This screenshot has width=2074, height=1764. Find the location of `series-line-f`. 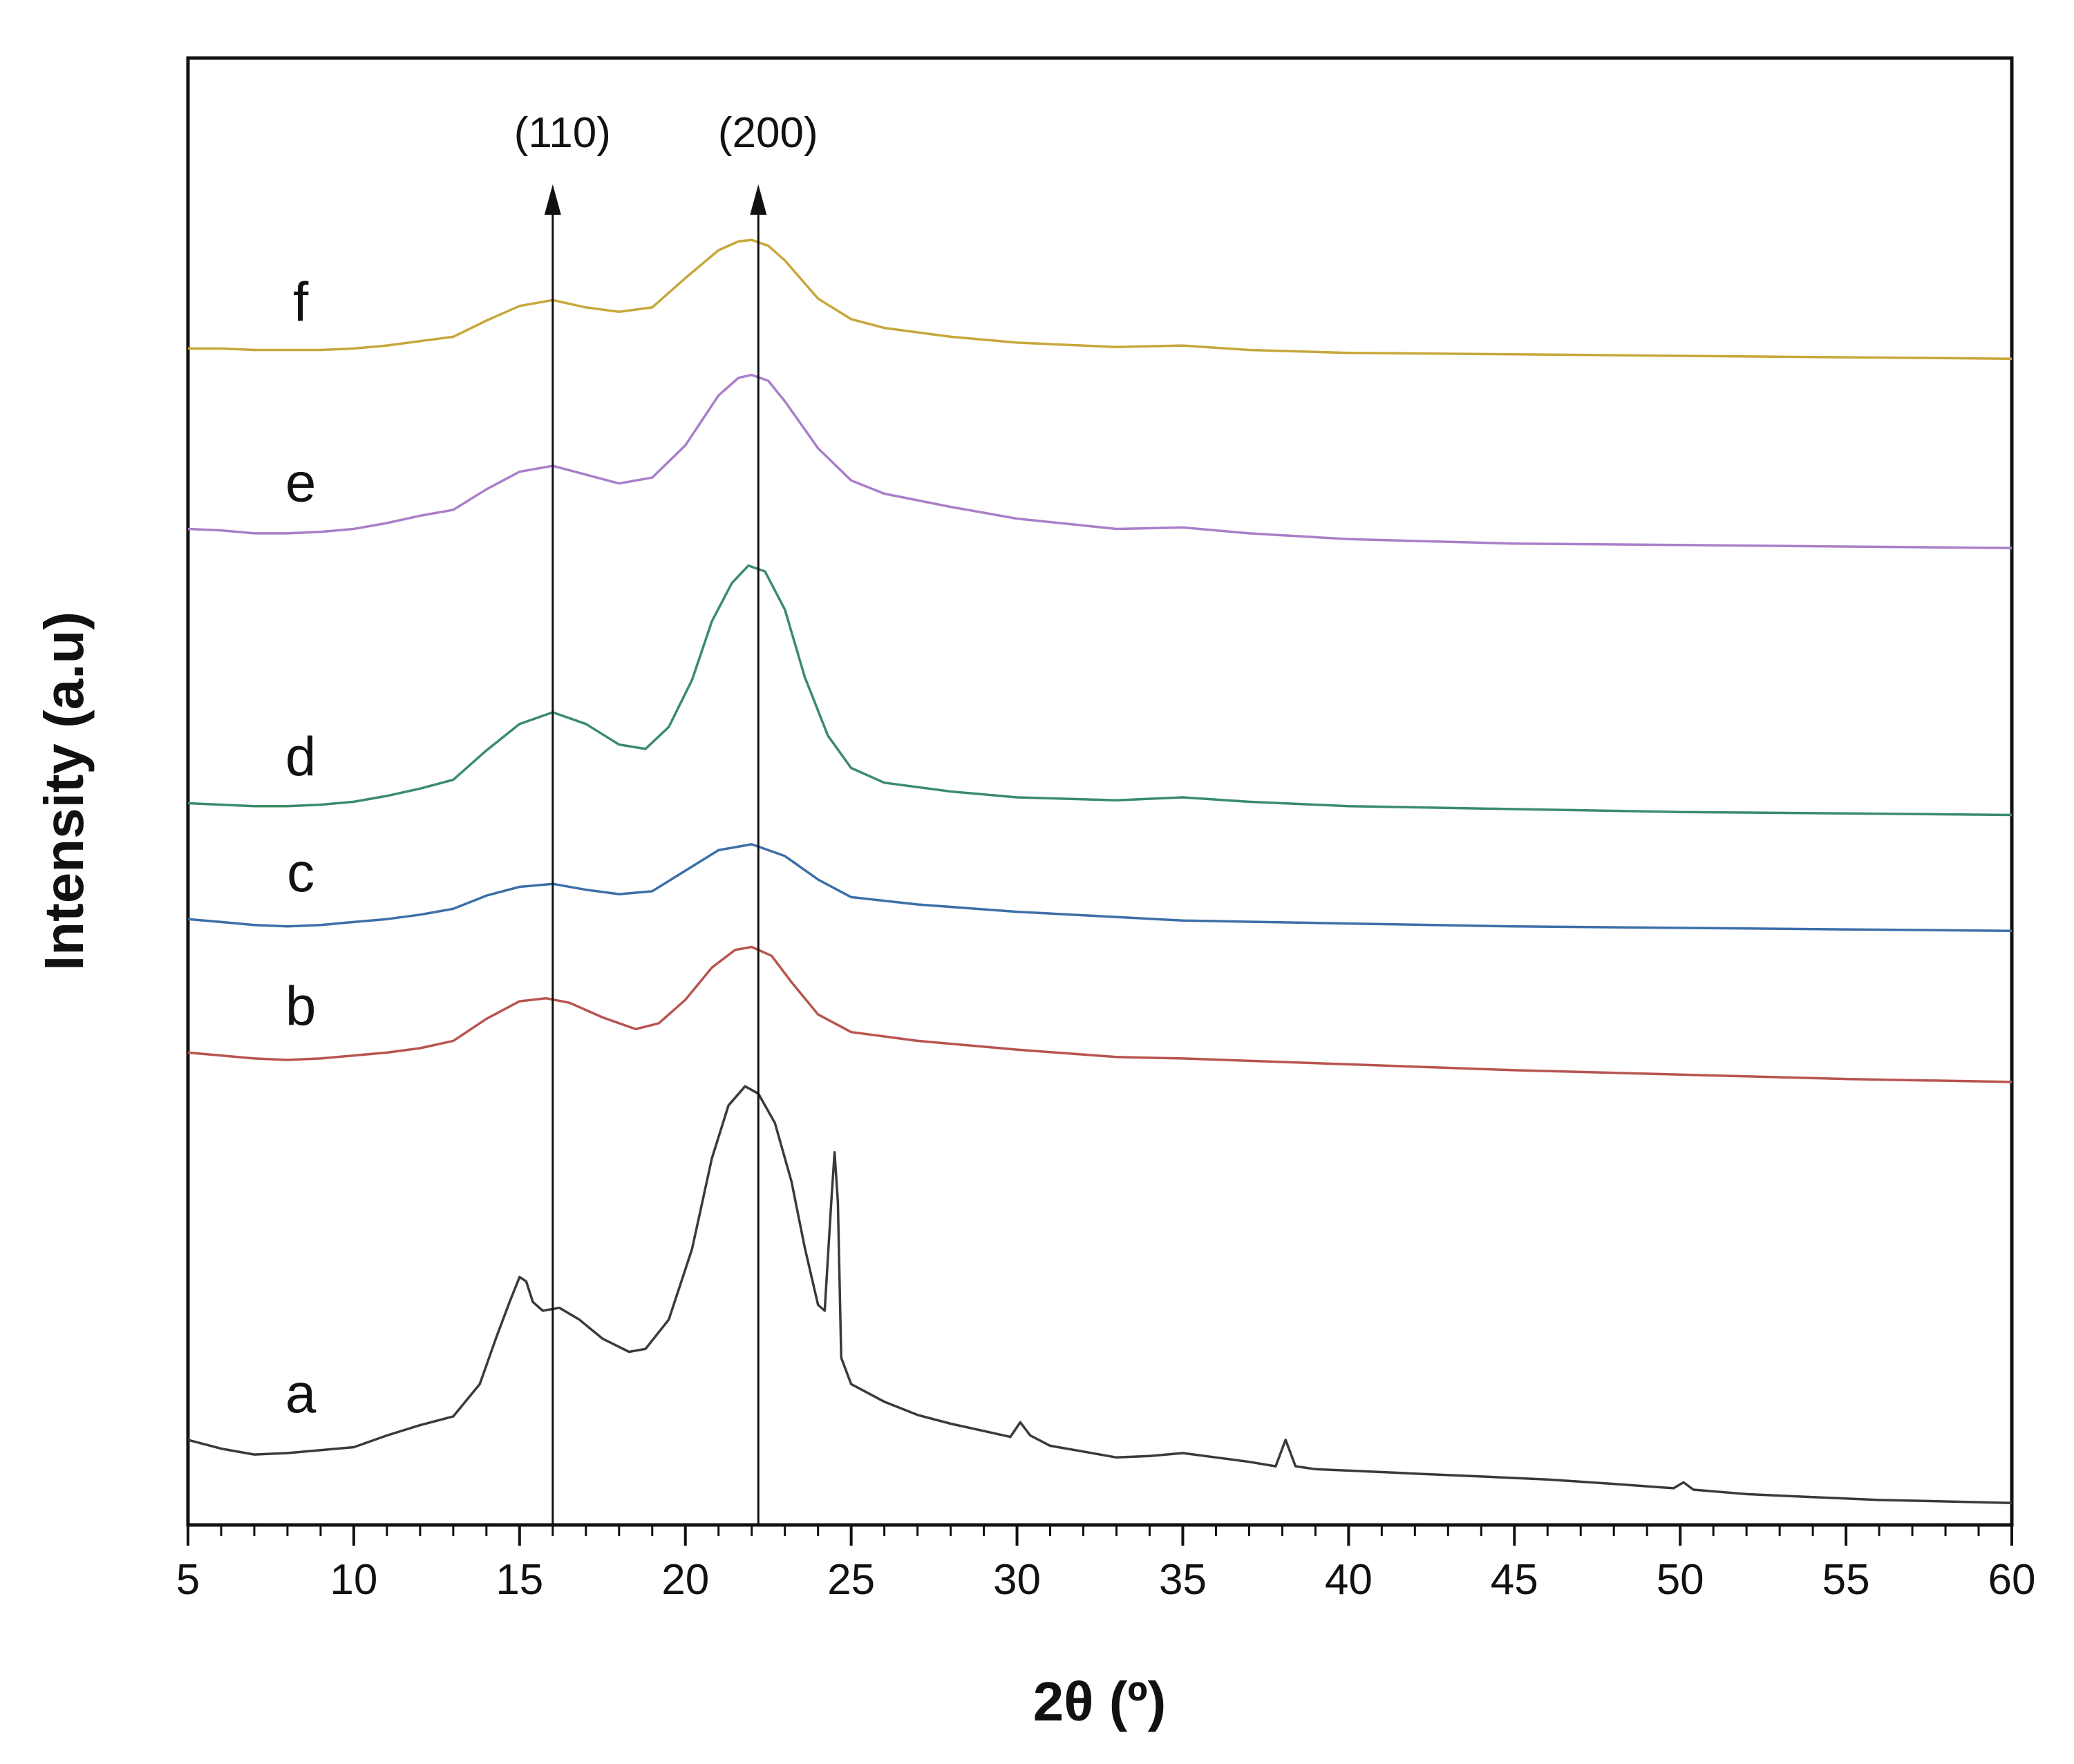

series-line-f is located at coordinates (1100, 299).